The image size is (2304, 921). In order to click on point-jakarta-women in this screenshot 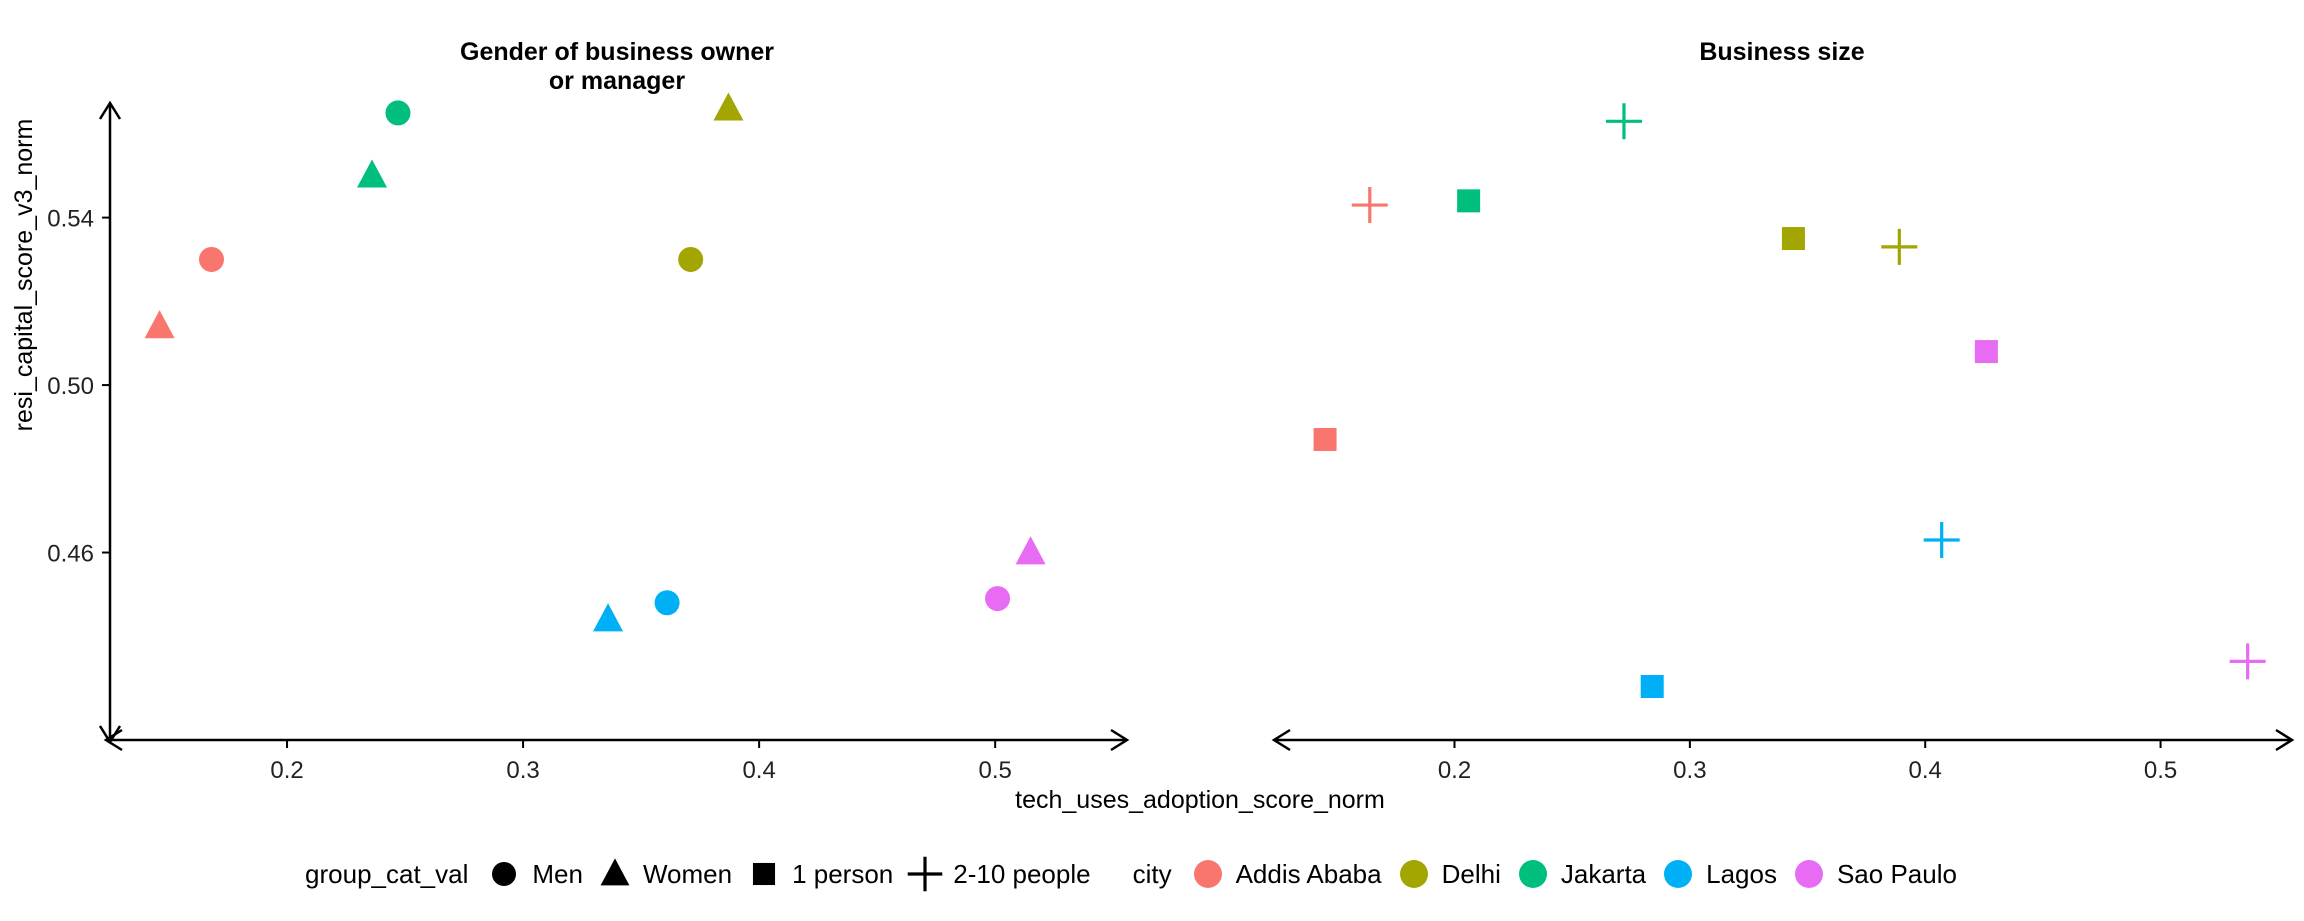, I will do `click(372, 173)`.